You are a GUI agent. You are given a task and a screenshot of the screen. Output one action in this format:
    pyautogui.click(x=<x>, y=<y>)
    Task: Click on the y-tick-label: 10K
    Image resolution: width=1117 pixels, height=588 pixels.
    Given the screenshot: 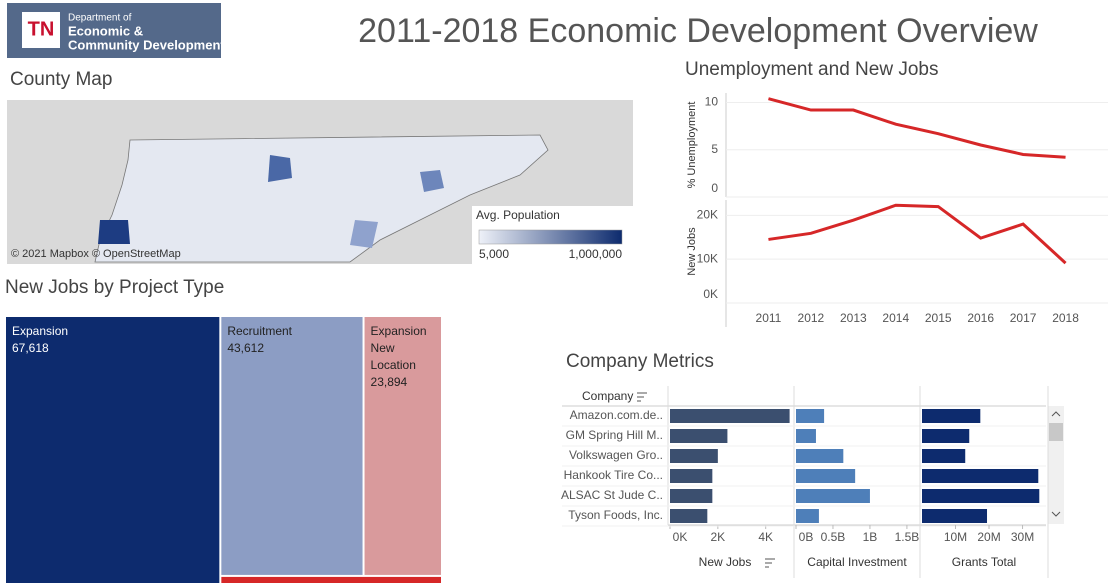 What is the action you would take?
    pyautogui.click(x=707, y=258)
    